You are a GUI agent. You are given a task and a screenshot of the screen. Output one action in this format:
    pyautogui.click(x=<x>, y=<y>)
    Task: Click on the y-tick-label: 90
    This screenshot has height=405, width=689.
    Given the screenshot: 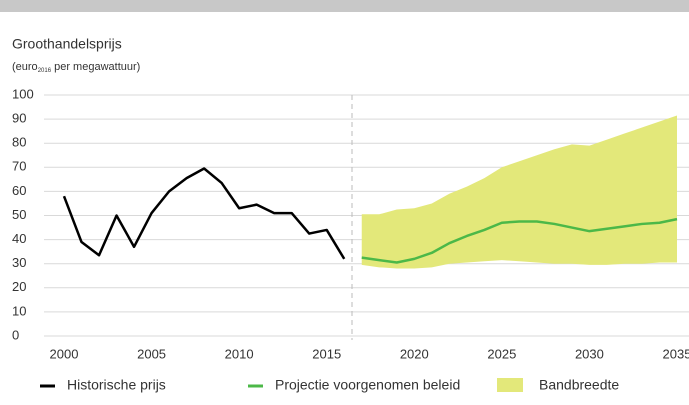 What is the action you would take?
    pyautogui.click(x=19, y=118)
    